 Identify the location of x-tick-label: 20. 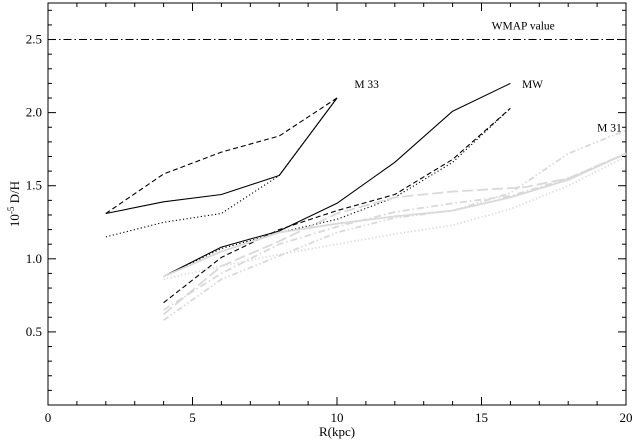
(626, 417).